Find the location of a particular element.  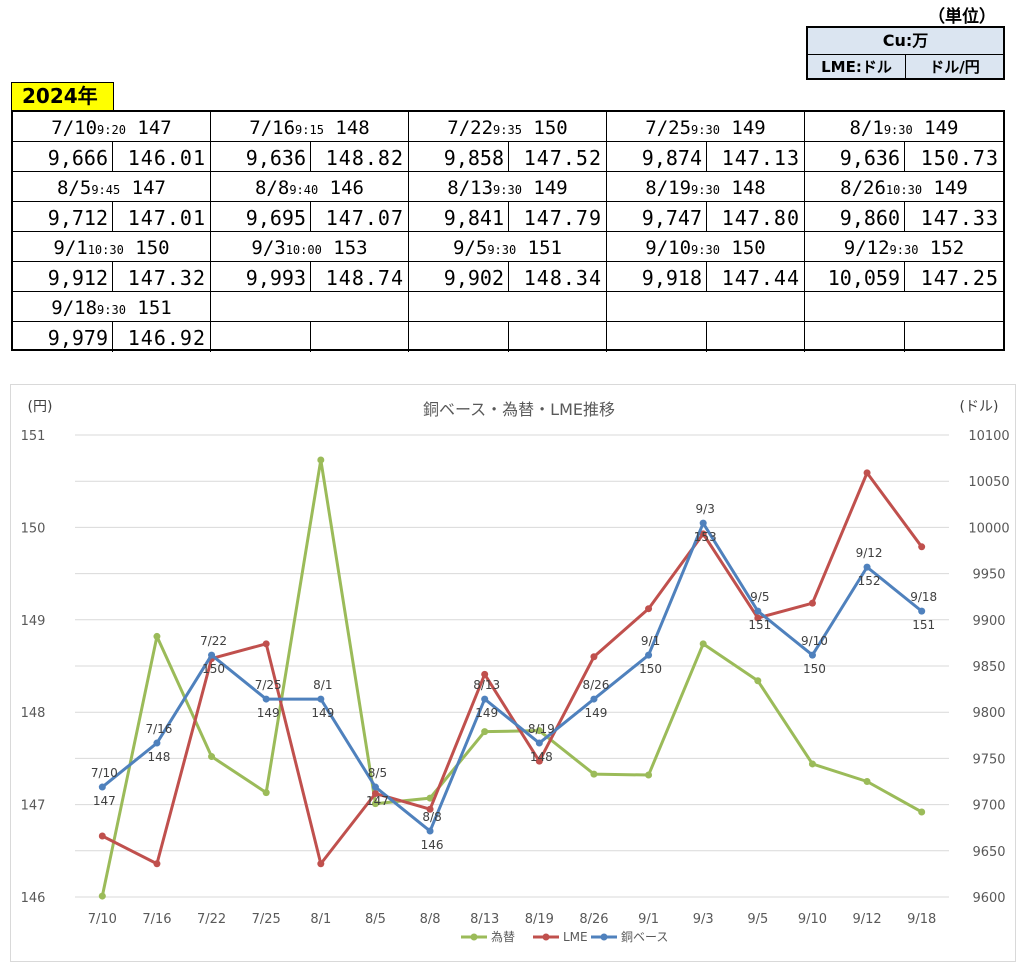

date-price-cell: 9/129:30 152 is located at coordinates (904, 247).